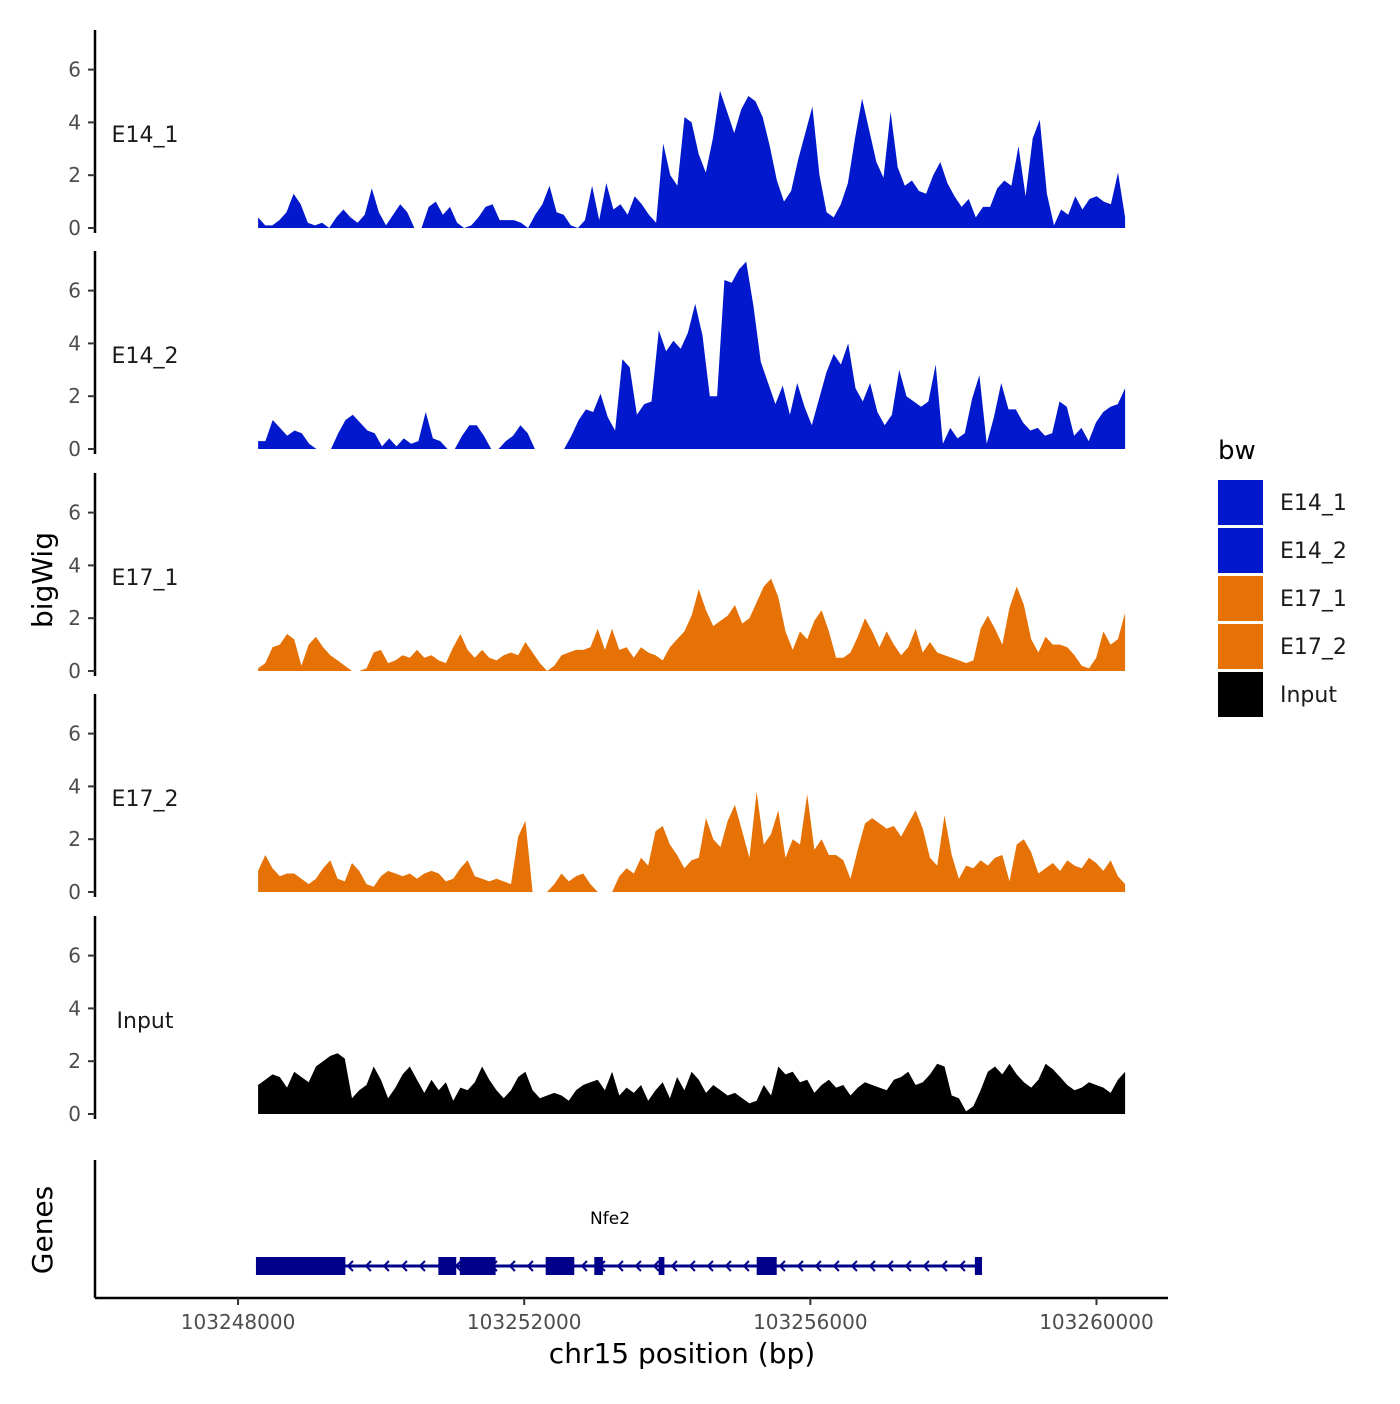  What do you see at coordinates (145, 1021) in the screenshot?
I see `track-label: Input` at bounding box center [145, 1021].